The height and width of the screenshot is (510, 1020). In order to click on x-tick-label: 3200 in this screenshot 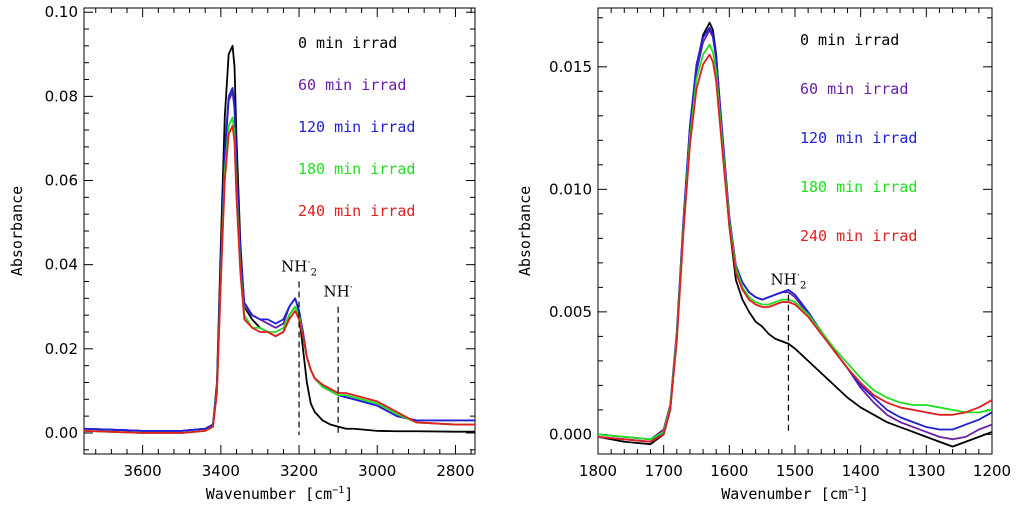, I will do `click(299, 471)`.